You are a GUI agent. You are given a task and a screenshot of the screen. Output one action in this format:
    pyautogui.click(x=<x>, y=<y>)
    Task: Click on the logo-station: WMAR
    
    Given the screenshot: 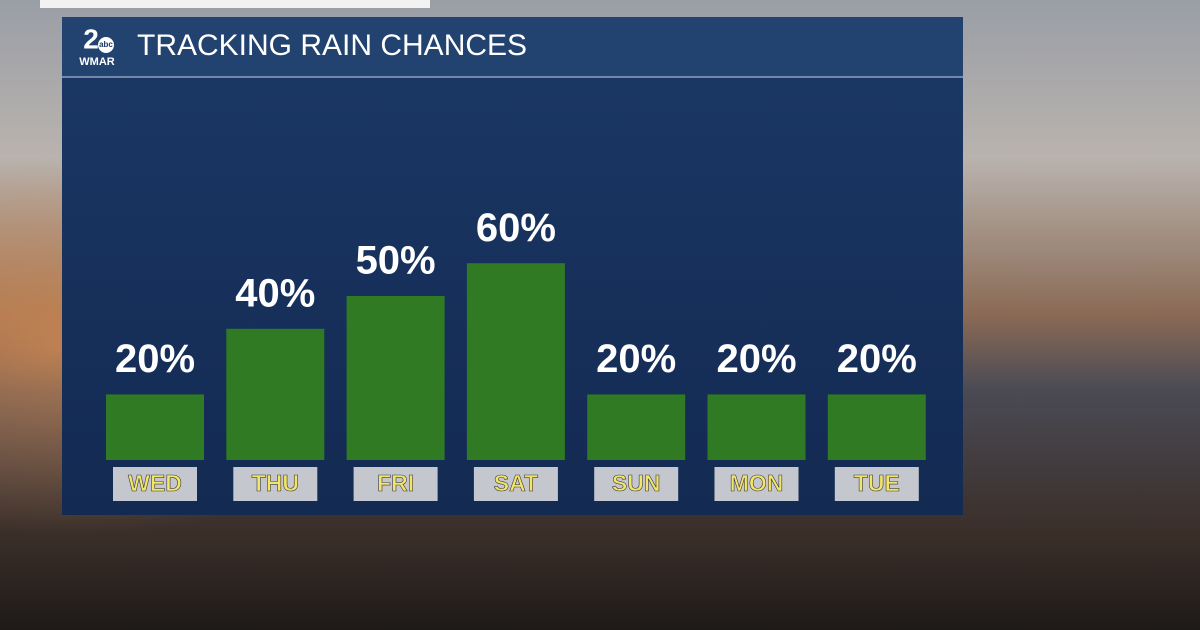 What is the action you would take?
    pyautogui.click(x=96, y=62)
    